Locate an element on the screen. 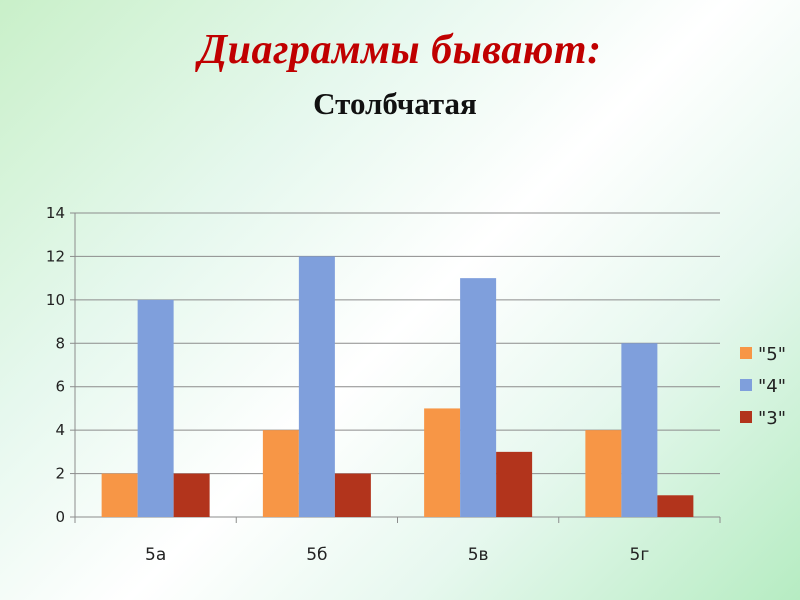 This screenshot has width=800, height=600. legend-label: "4" is located at coordinates (772, 386).